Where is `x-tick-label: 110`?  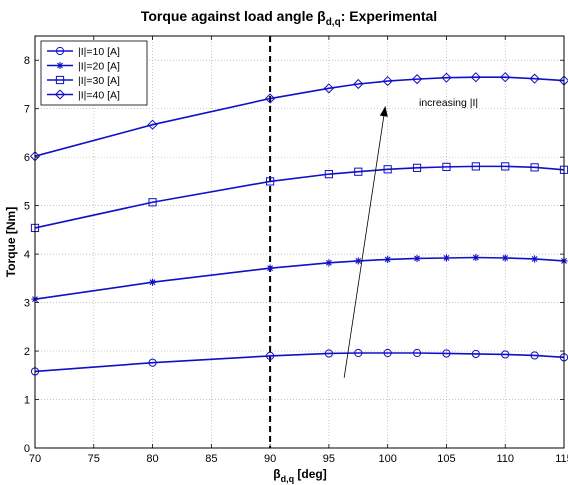 x-tick-label: 110 is located at coordinates (505, 459).